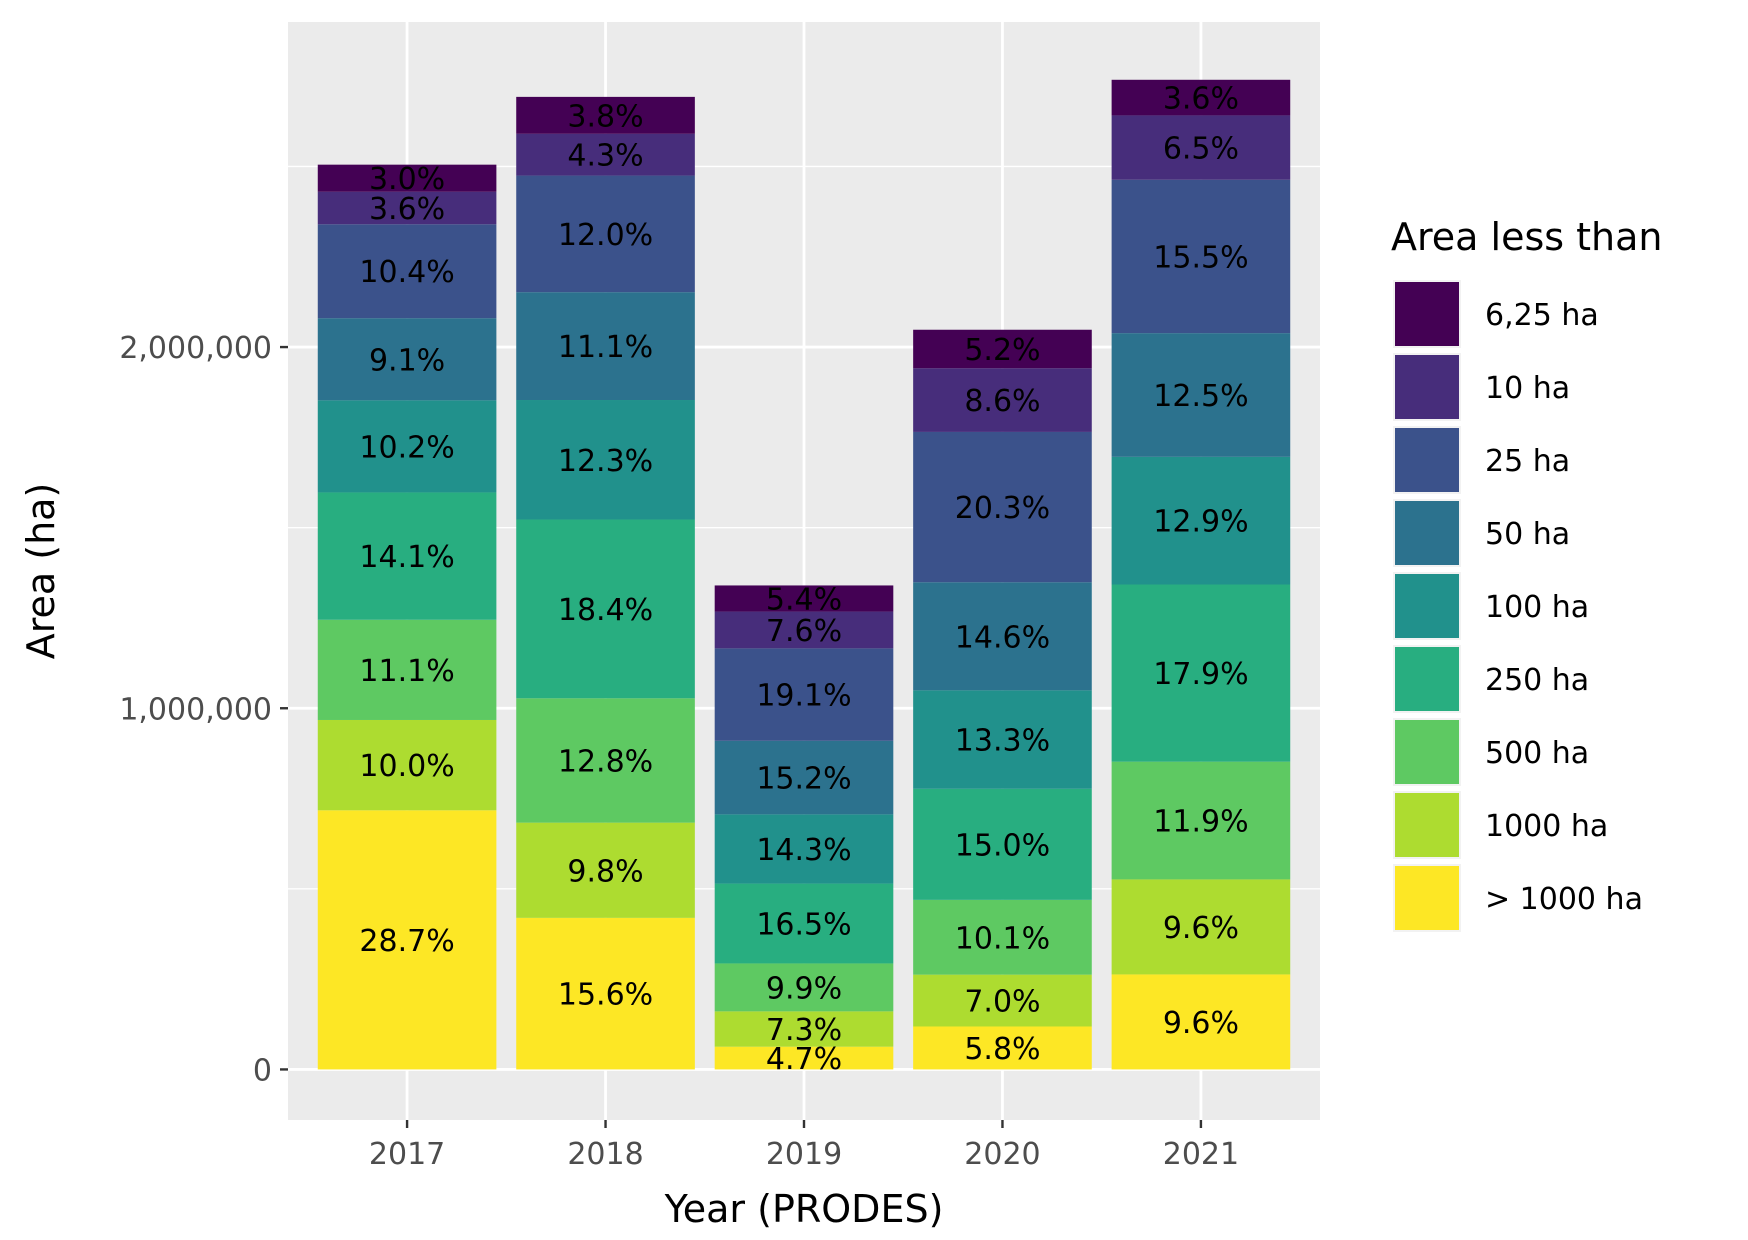 This screenshot has width=1748, height=1240. Describe the element at coordinates (1542, 315) in the screenshot. I see `legend-label: 6,25 ha` at that location.